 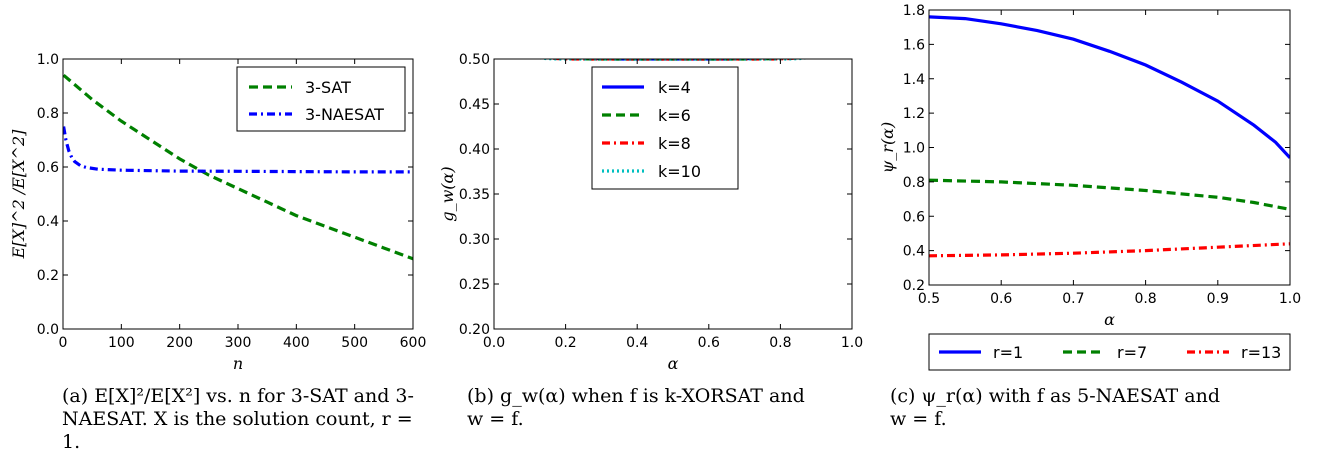 I want to click on x-tick-label: 0.4, so click(x=637, y=343).